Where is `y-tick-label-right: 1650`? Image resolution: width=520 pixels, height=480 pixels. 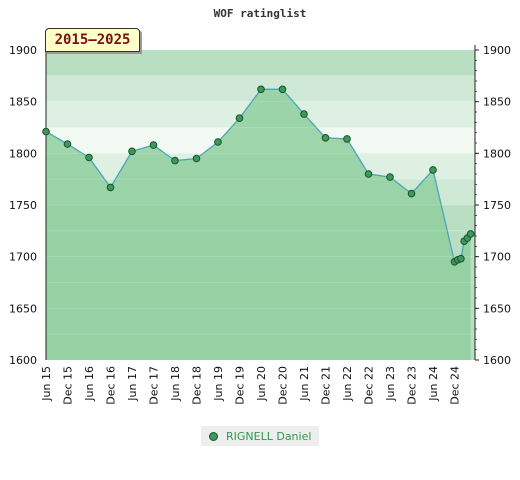
y-tick-label-right: 1650 is located at coordinates (497, 308).